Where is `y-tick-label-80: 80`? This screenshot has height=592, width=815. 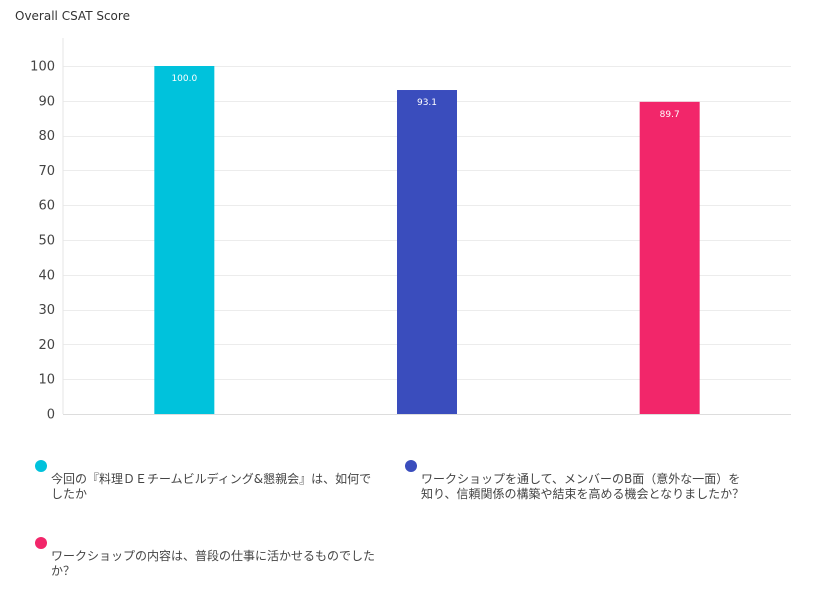
y-tick-label-80: 80 is located at coordinates (46, 136).